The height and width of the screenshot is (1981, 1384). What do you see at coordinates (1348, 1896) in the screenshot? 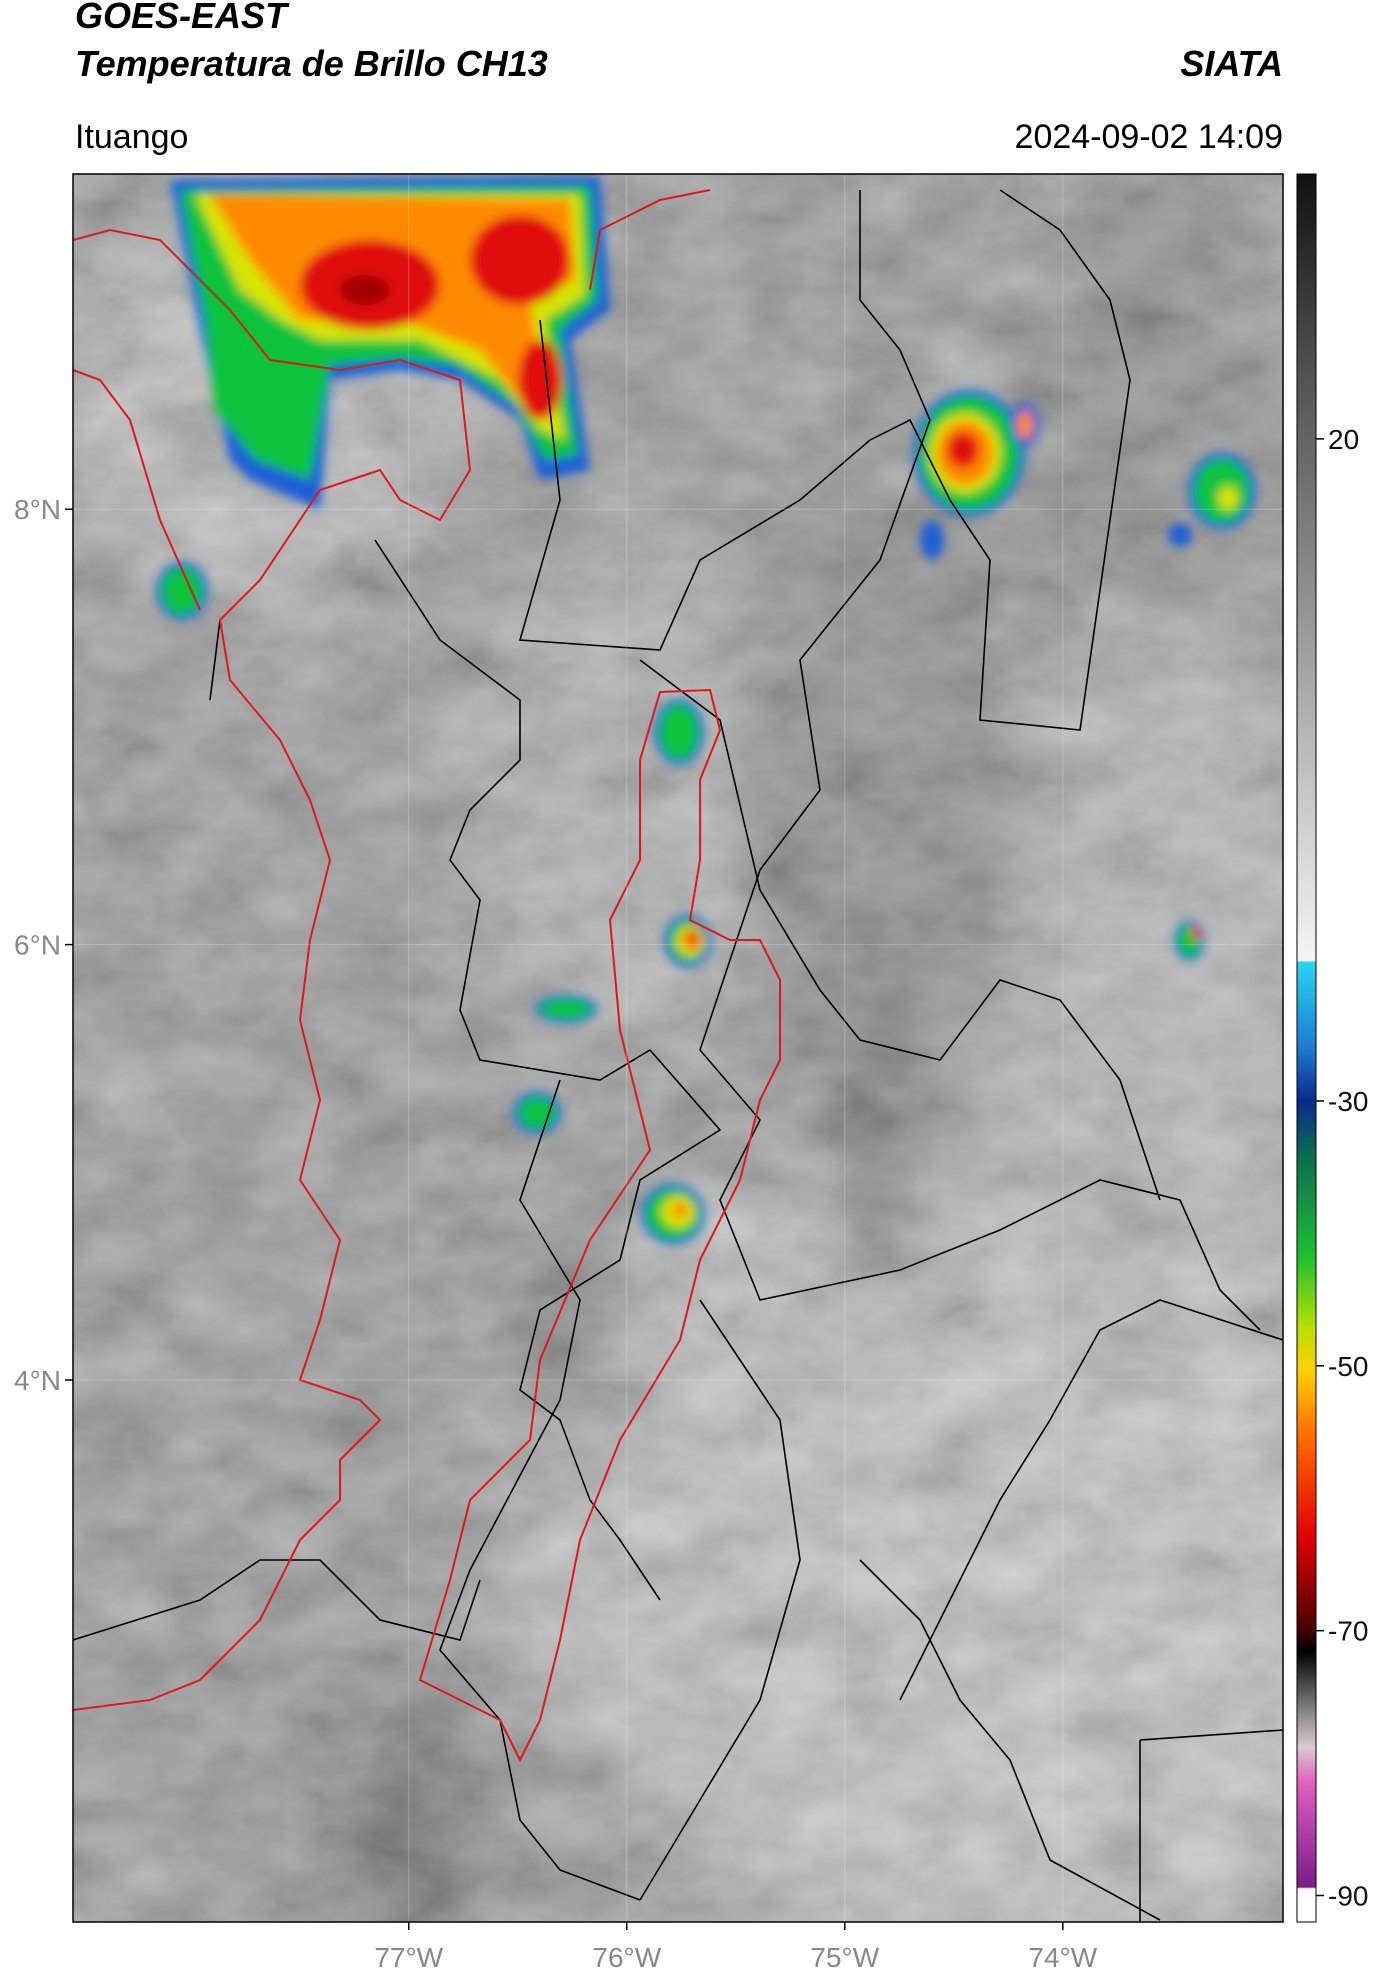
I see `colorbar-tick-label: -90` at bounding box center [1348, 1896].